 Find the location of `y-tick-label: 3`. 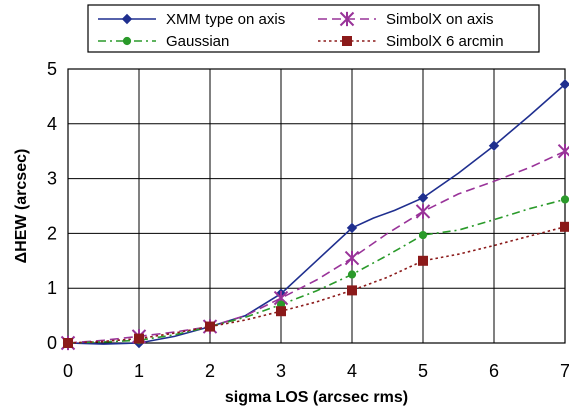

y-tick-label: 3 is located at coordinates (52, 179).